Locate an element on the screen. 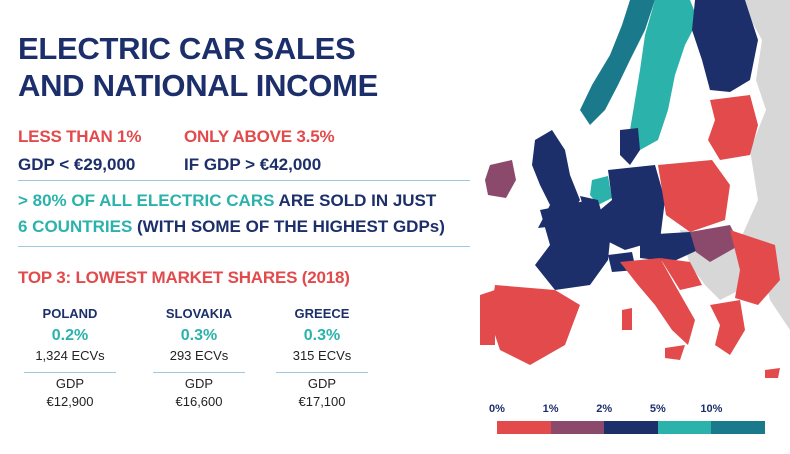  country-card-greece: GREECE 0.3% 315 ECVs GDP €17,100 is located at coordinates (322, 358).